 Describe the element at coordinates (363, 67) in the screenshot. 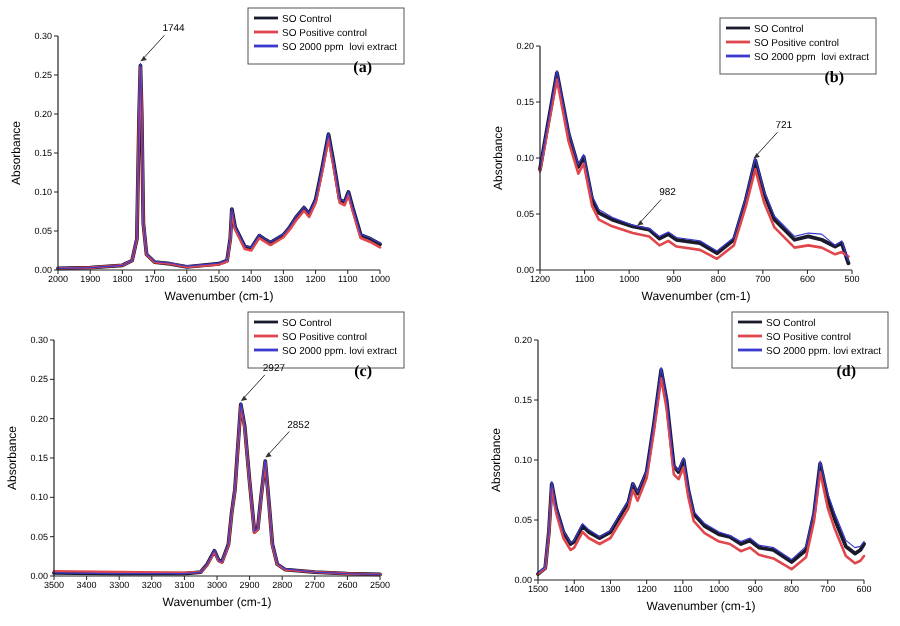

I see `annotation: (a)` at that location.